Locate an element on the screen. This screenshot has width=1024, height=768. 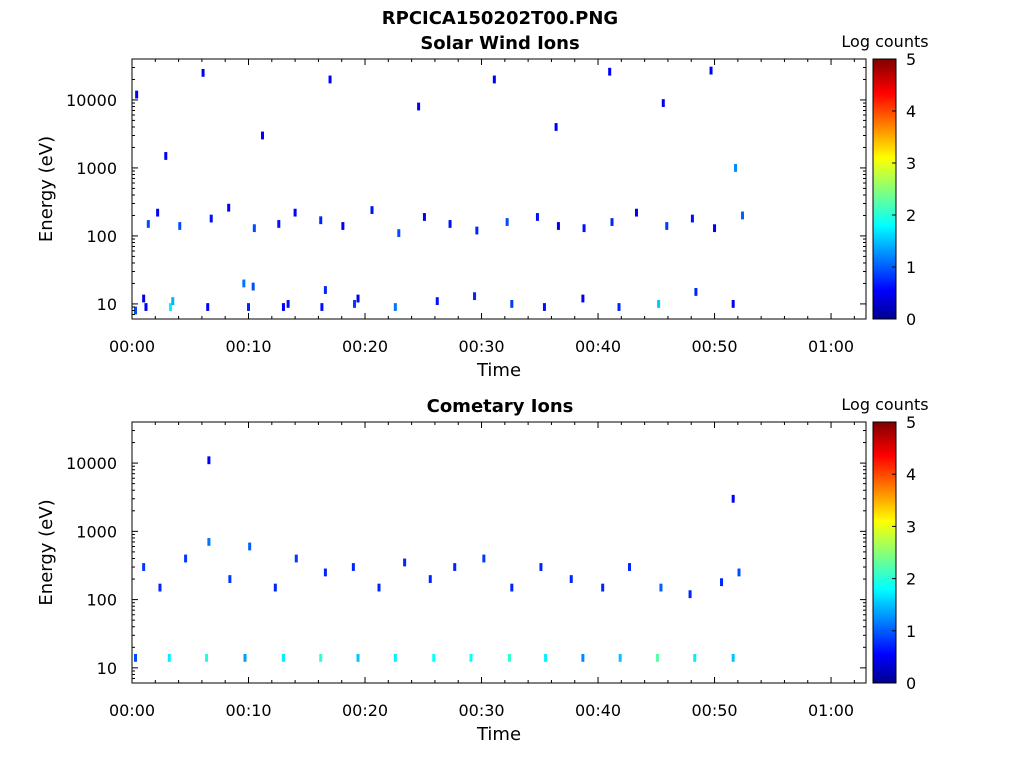
x-tick-label: 00:20 is located at coordinates (365, 710).